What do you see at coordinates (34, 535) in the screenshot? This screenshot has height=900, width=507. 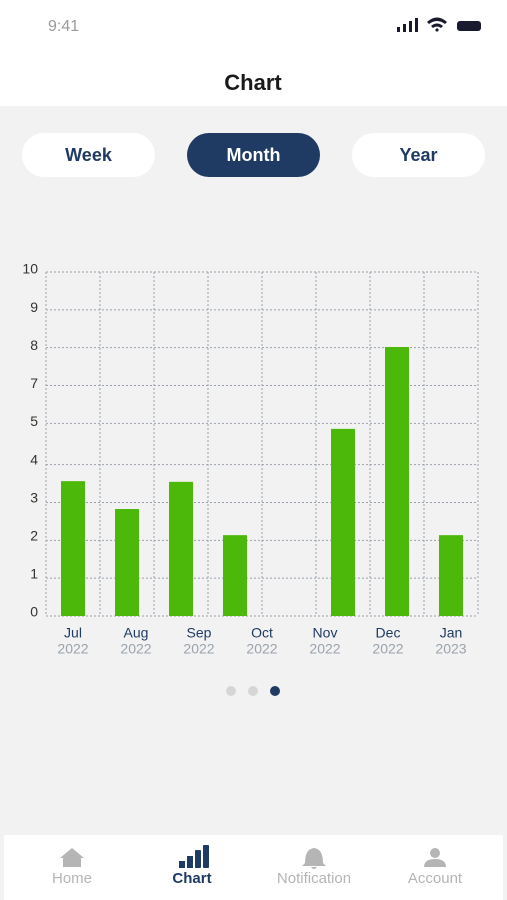 I see `y-tick-label: 2` at bounding box center [34, 535].